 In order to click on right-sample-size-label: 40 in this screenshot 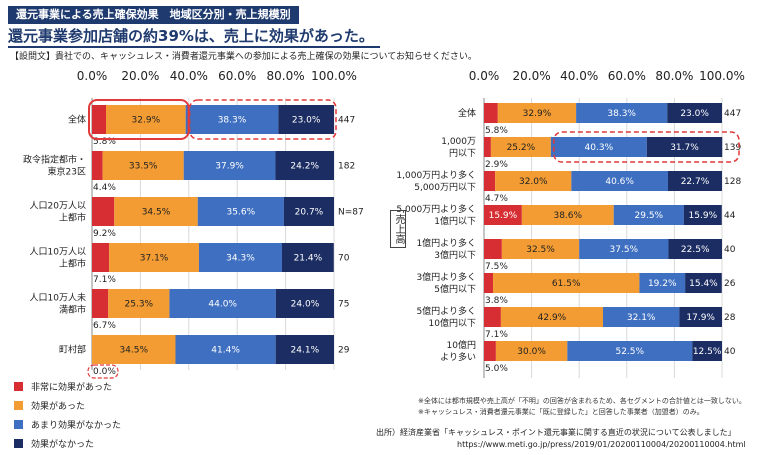, I will do `click(730, 250)`.